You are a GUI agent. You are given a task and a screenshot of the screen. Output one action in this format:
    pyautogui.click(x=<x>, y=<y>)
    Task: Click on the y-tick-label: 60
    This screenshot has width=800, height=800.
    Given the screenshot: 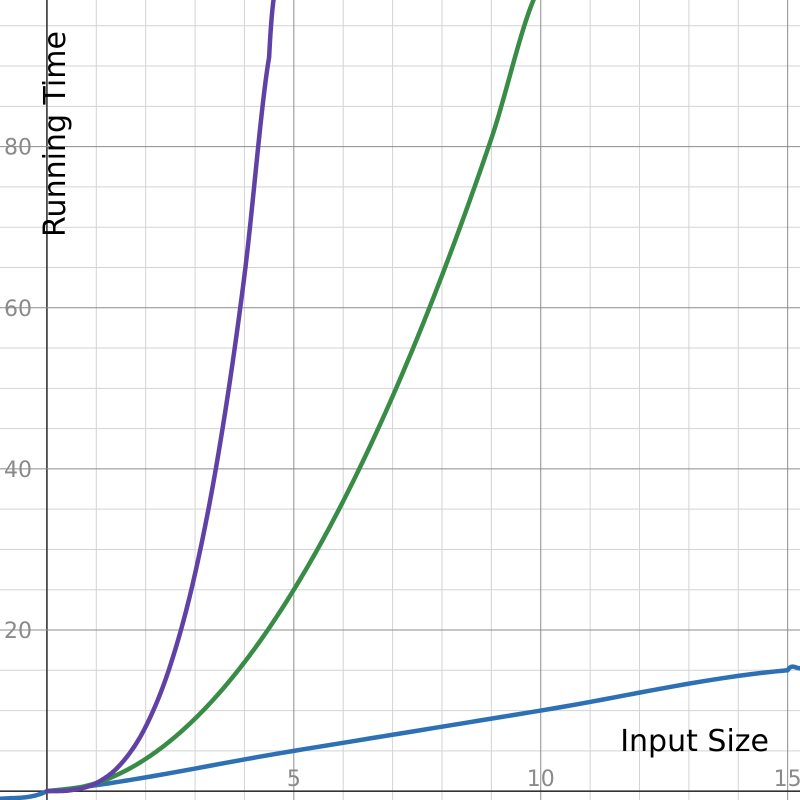 What is the action you would take?
    pyautogui.click(x=18, y=309)
    